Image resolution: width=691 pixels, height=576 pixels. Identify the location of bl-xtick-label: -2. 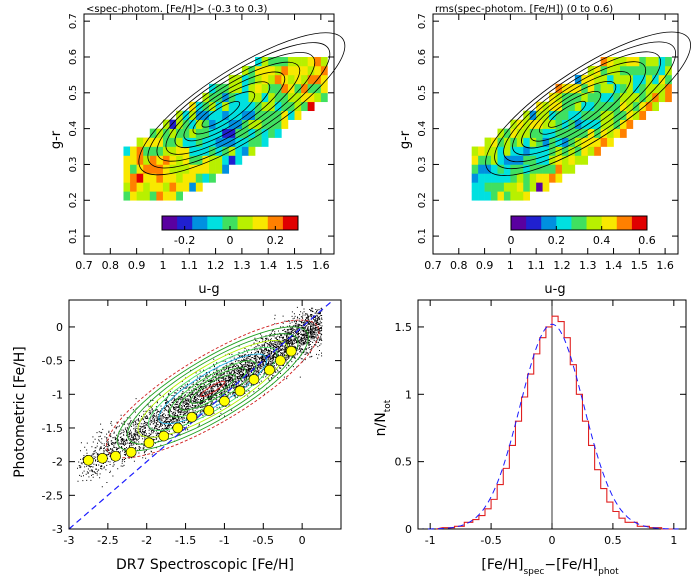
(146, 540).